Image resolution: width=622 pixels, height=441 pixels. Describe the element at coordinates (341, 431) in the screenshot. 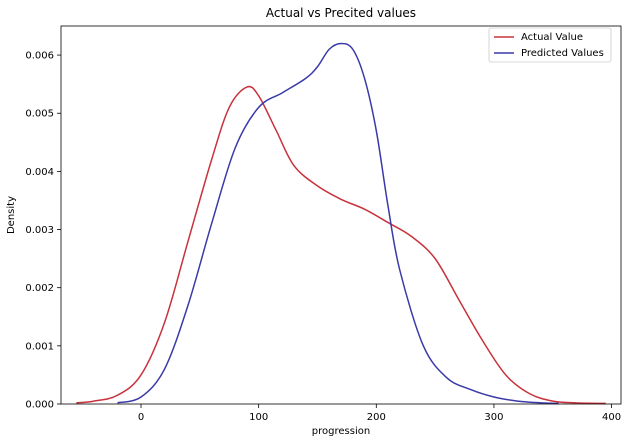

I see `x-axis-label: progression` at that location.